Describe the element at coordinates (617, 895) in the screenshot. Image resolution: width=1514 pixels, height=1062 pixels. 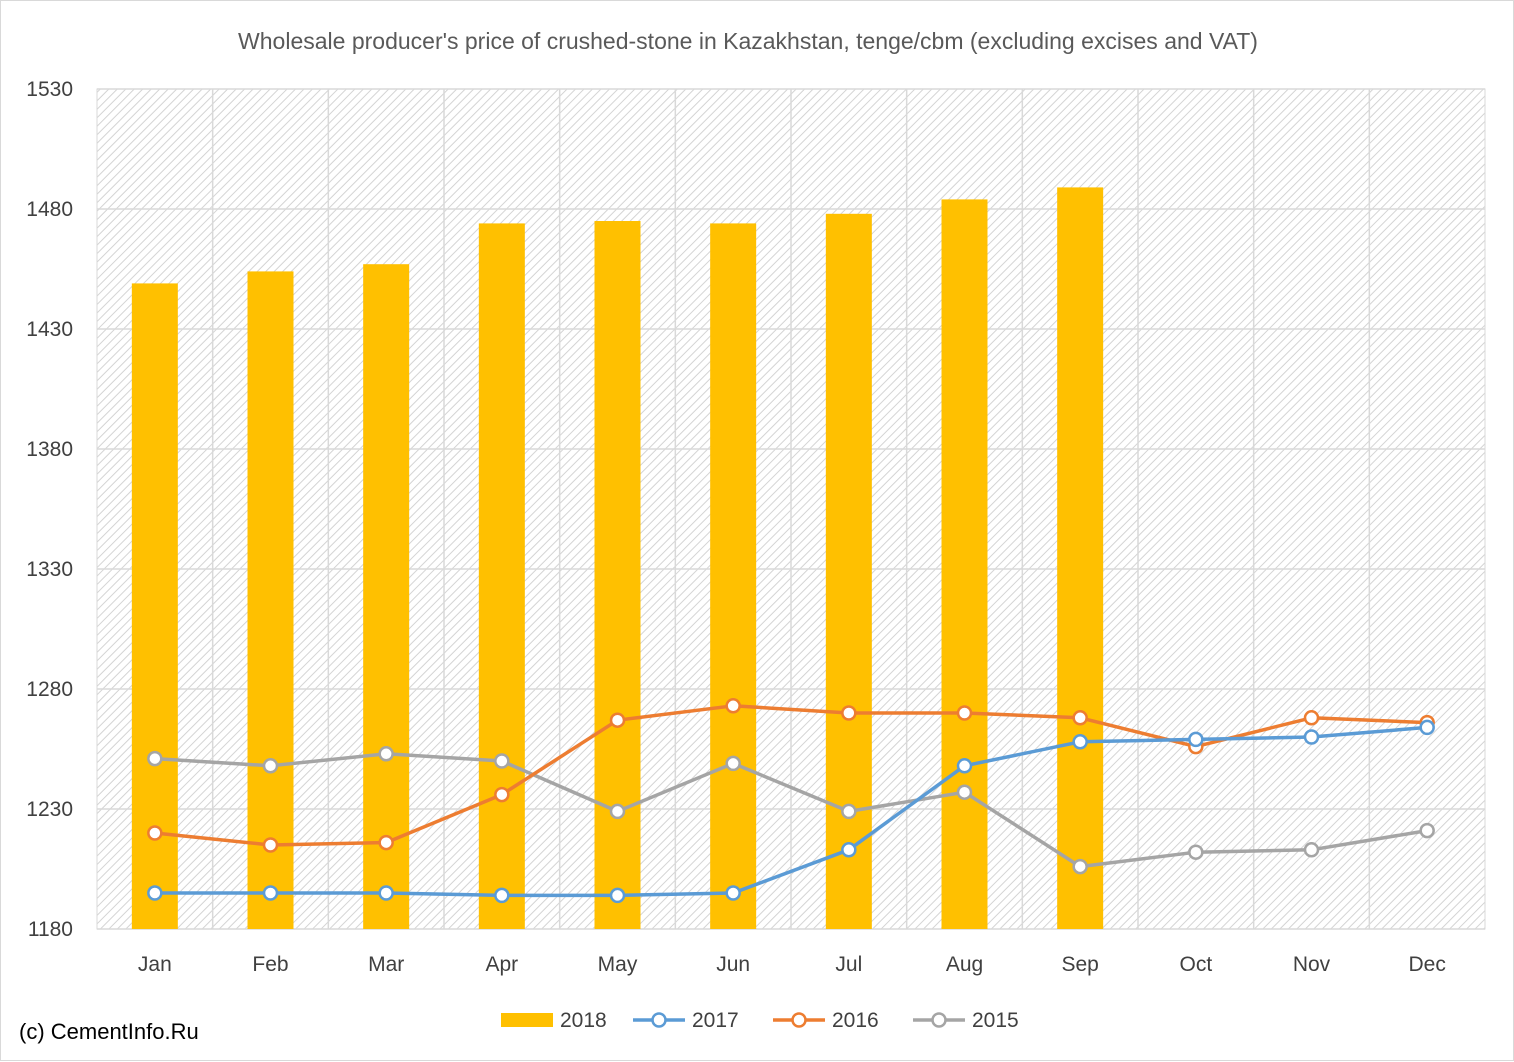
I see `point-2017-May` at that location.